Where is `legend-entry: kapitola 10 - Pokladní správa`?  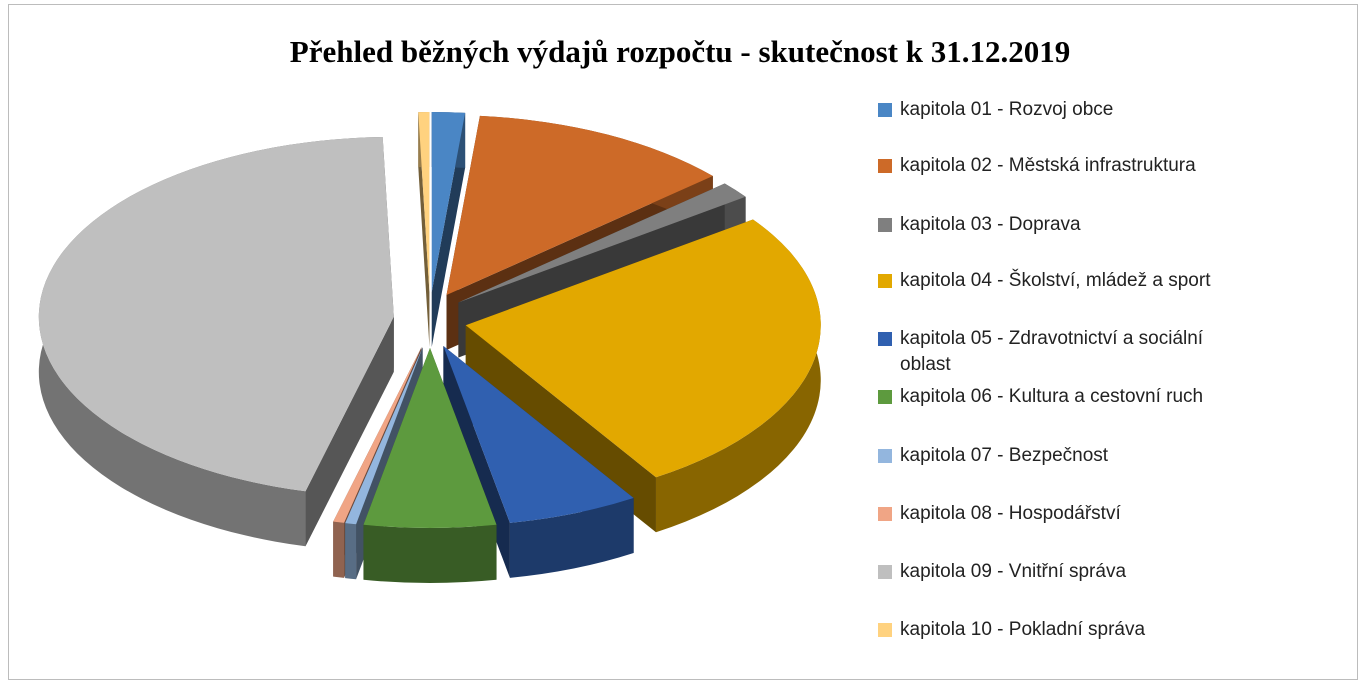
legend-entry: kapitola 10 - Pokladní správa is located at coordinates (1058, 630).